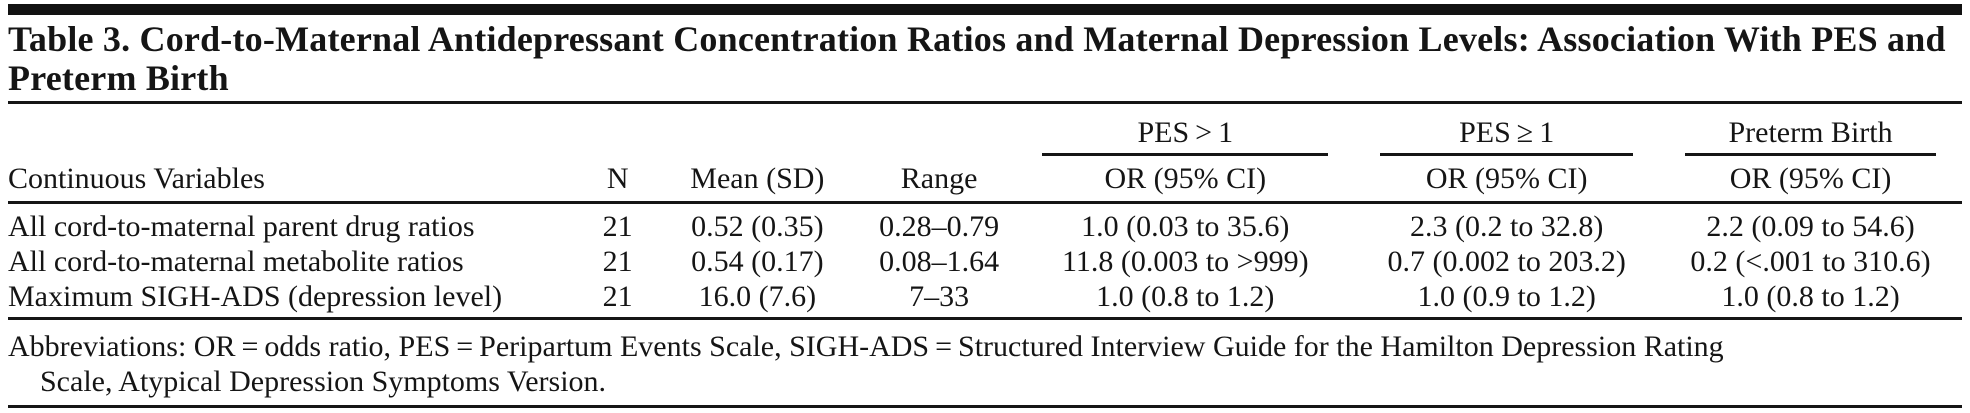 The width and height of the screenshot is (1970, 413). What do you see at coordinates (1810, 136) in the screenshot?
I see `spanner-preterm-birth: Preterm Birth` at bounding box center [1810, 136].